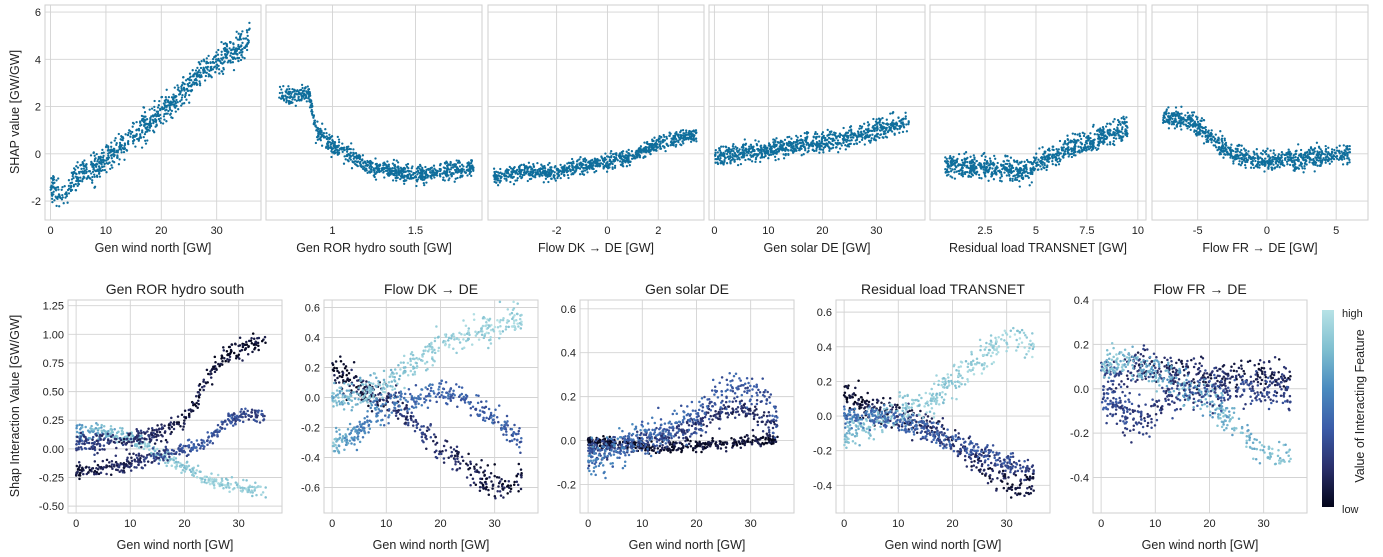 The height and width of the screenshot is (557, 1383). I want to click on x-tick-label: 2, so click(658, 231).